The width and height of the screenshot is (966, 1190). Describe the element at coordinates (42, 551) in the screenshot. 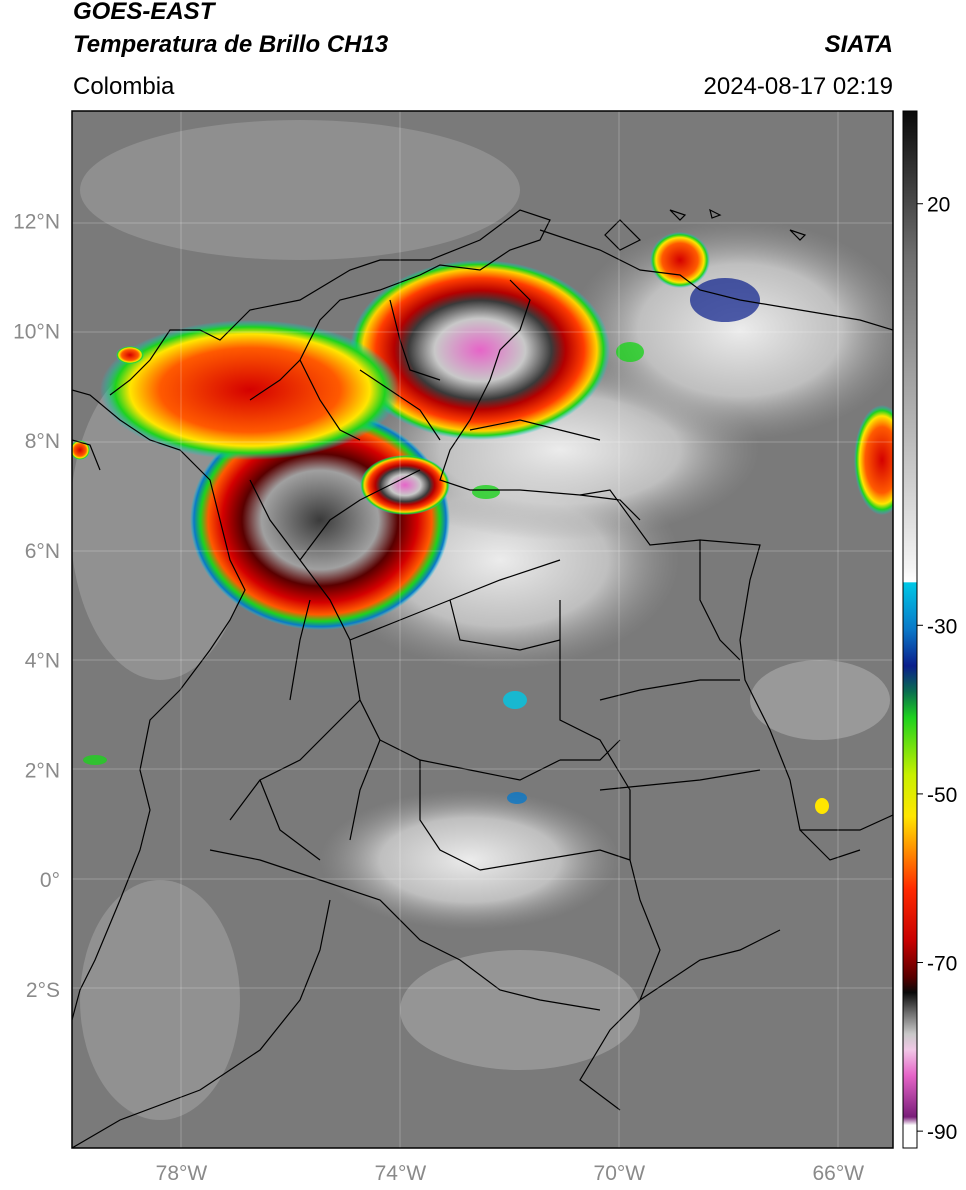

I see `lat-tick-label: 6°N` at that location.